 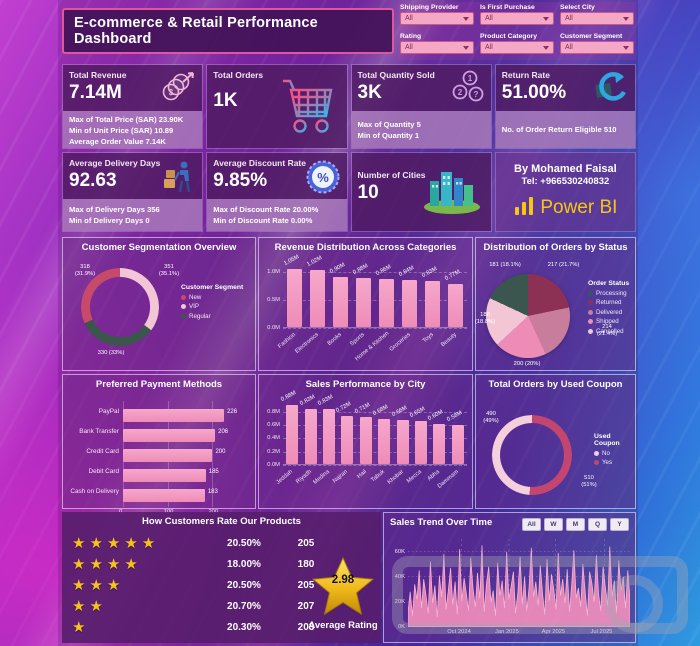 What do you see at coordinates (221, 521) in the screenshot?
I see `chart-title: How Customers Rate Our Products` at bounding box center [221, 521].